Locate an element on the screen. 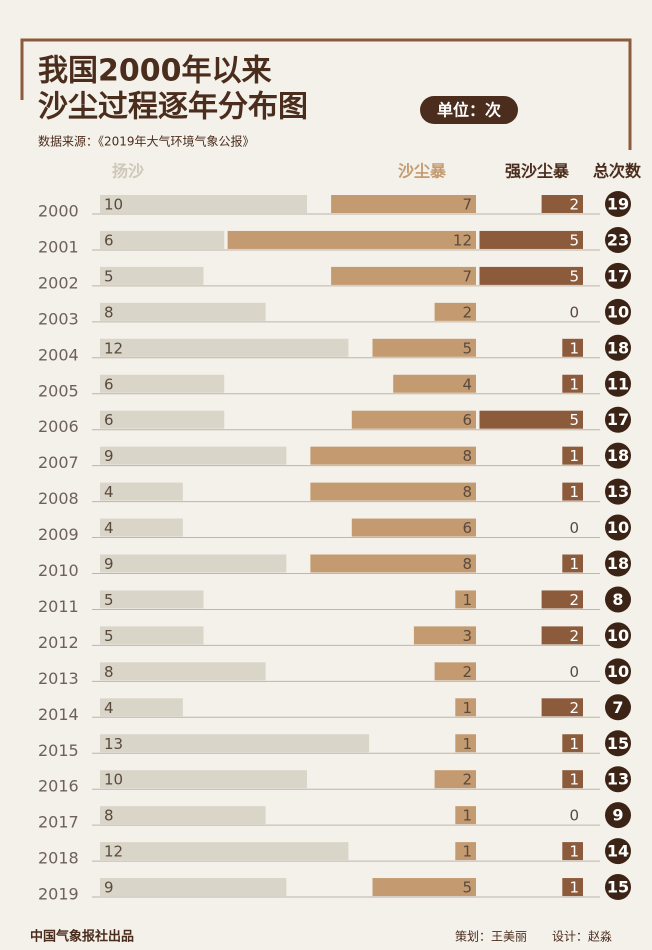 The height and width of the screenshot is (950, 652). year-label: 2013 is located at coordinates (58, 678).